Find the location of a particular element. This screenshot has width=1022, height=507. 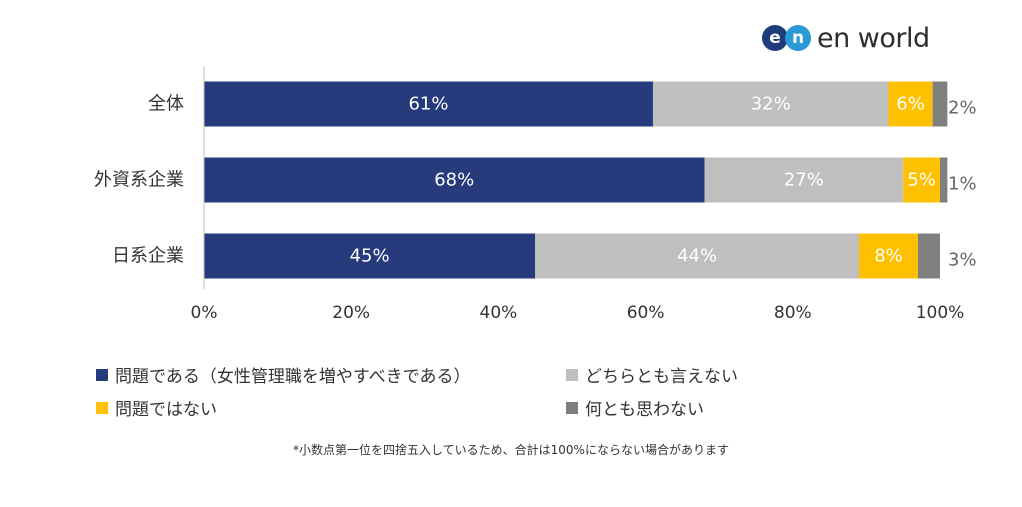

legend-label-indifferent: 何とも思わない is located at coordinates (644, 410).